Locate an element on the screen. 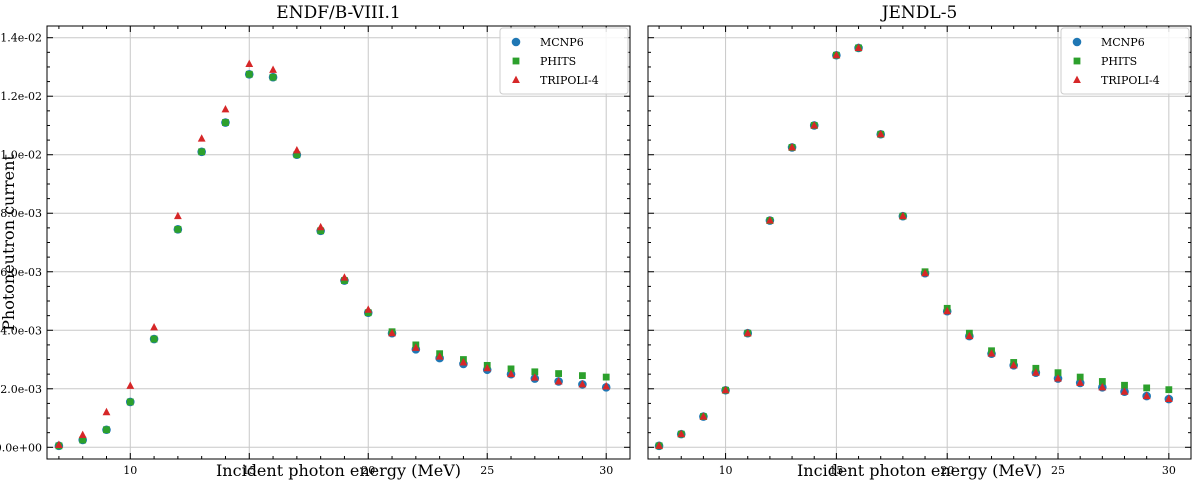 The height and width of the screenshot is (482, 1200). chart-0-y-tick-label: 1.2e-02 is located at coordinates (21, 96).